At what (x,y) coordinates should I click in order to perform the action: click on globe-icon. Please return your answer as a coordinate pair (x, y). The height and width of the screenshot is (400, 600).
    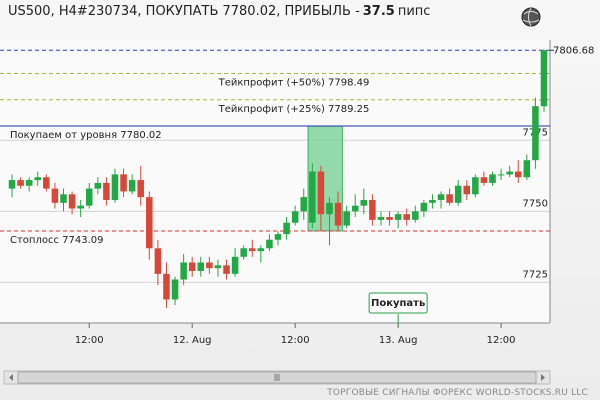
    Looking at the image, I should click on (531, 17).